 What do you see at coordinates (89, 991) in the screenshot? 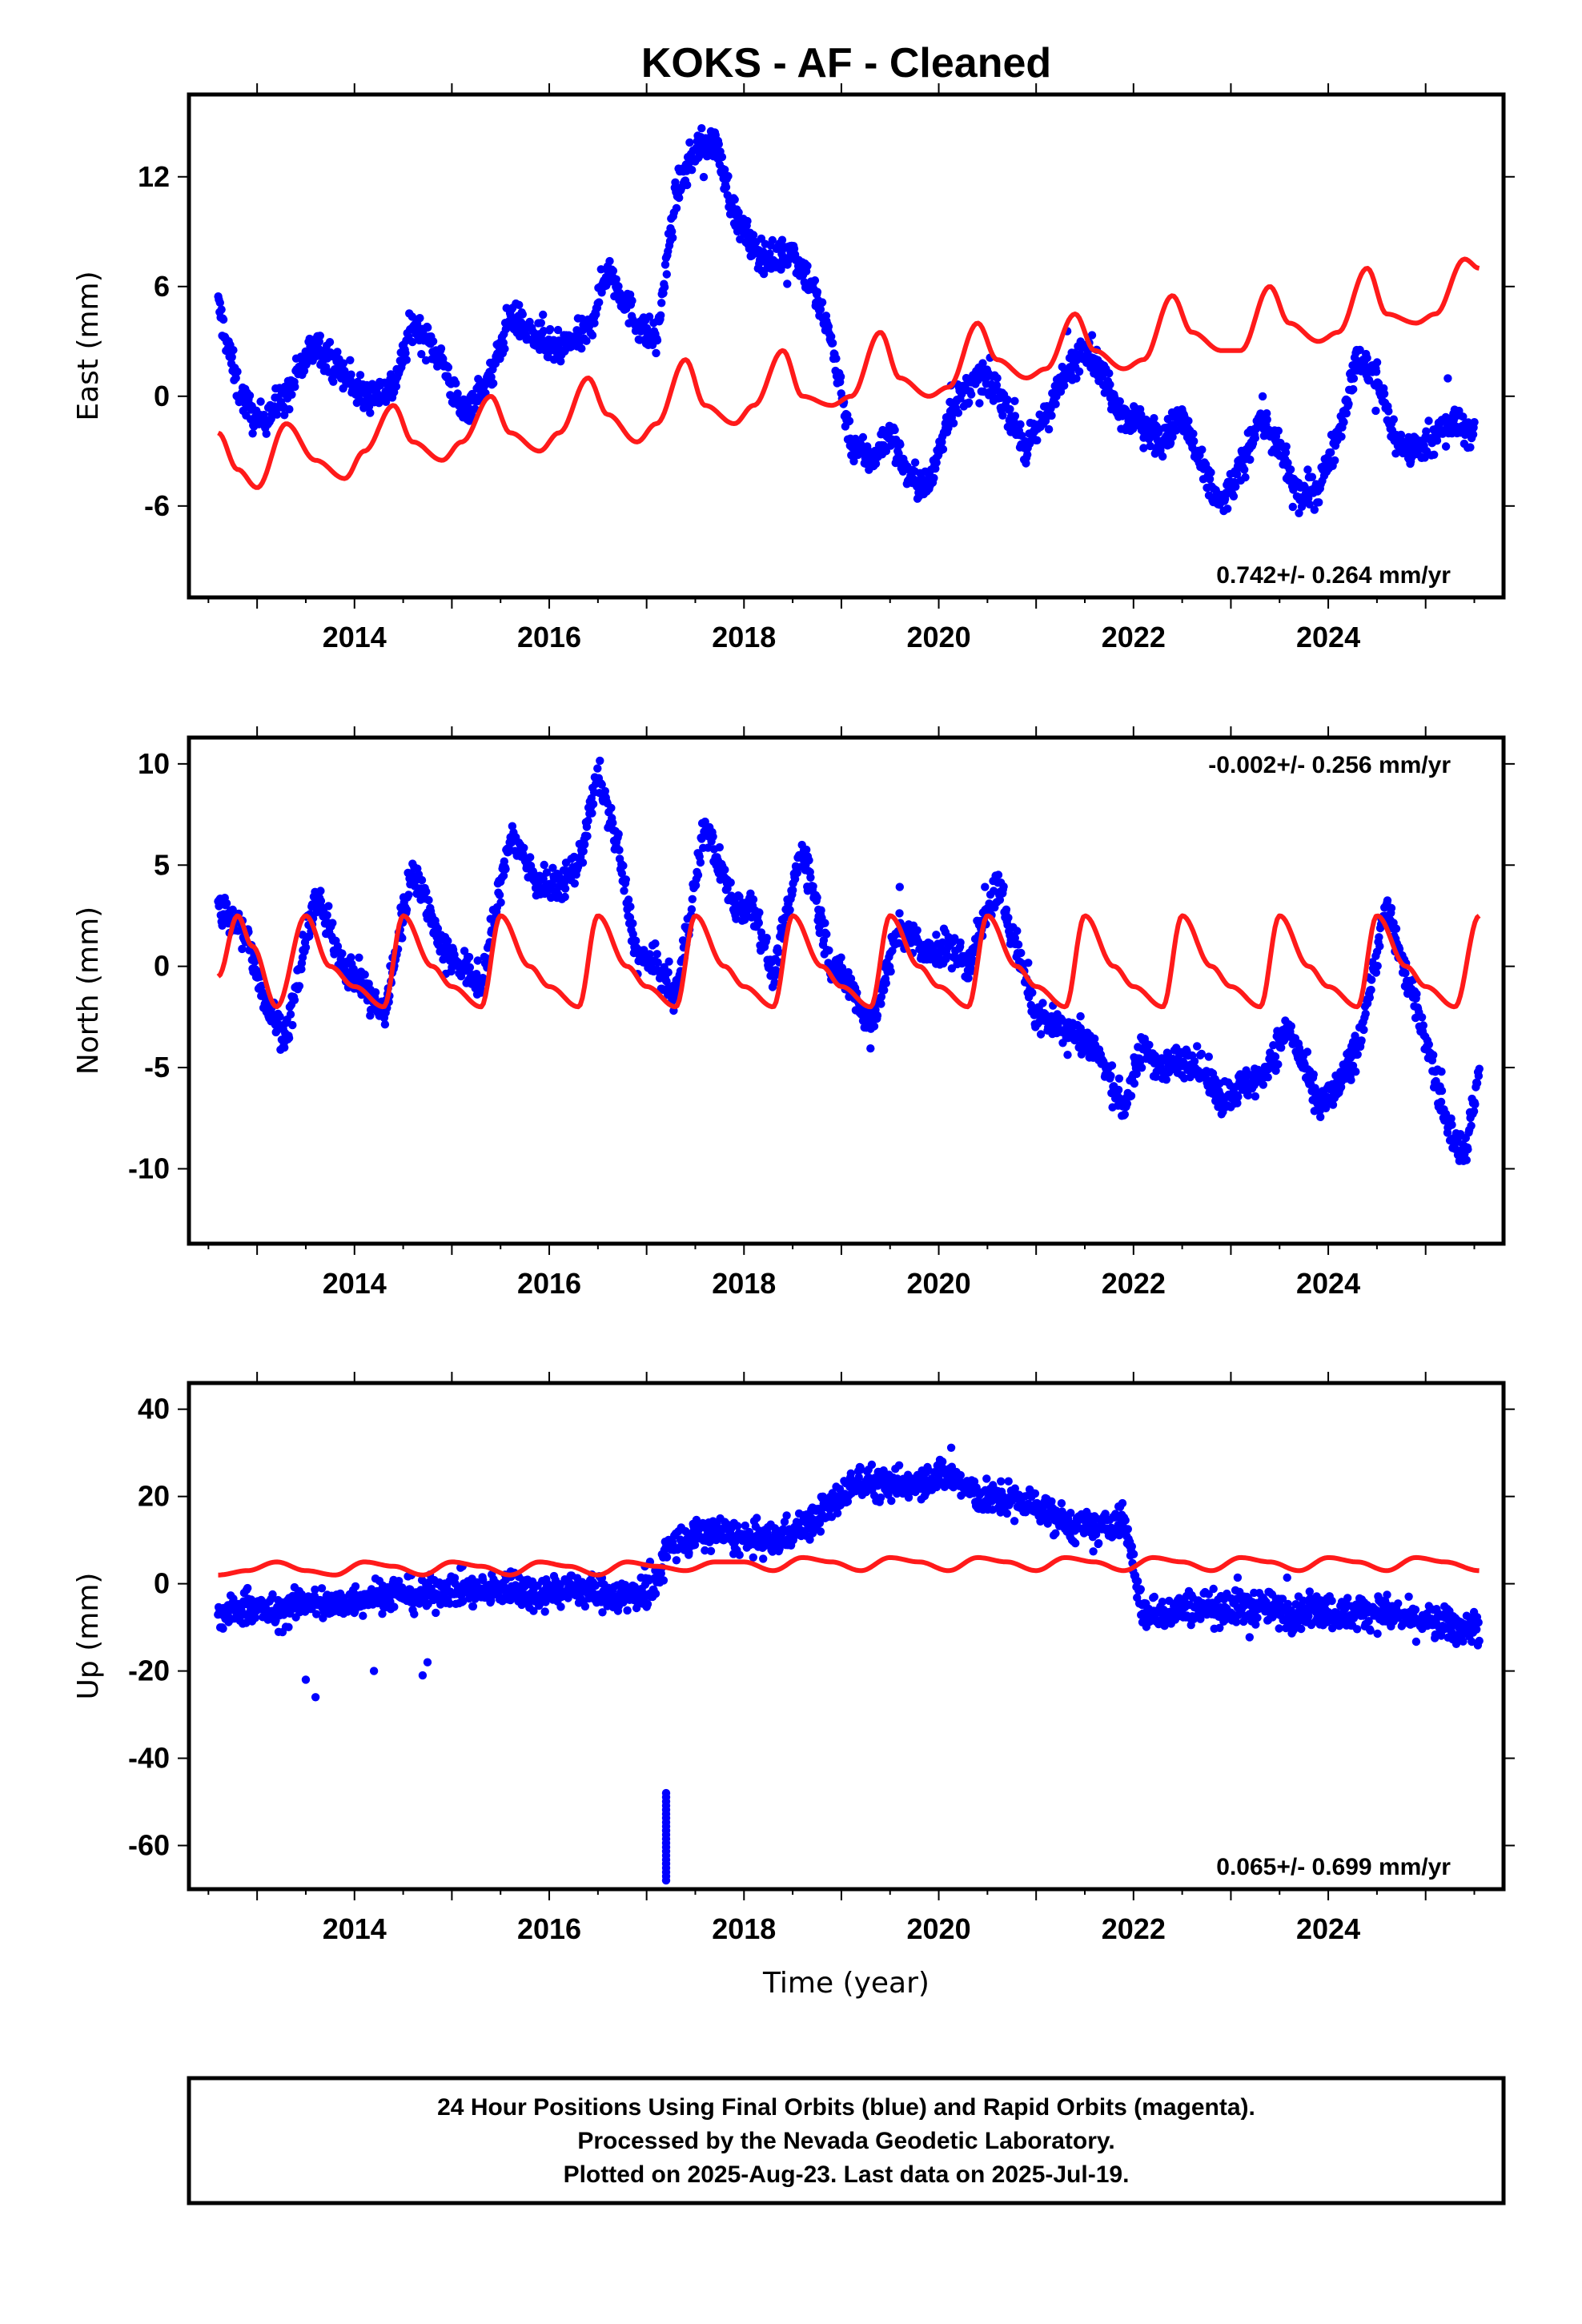
I see `y-axis-title: North (mm)` at bounding box center [89, 991].